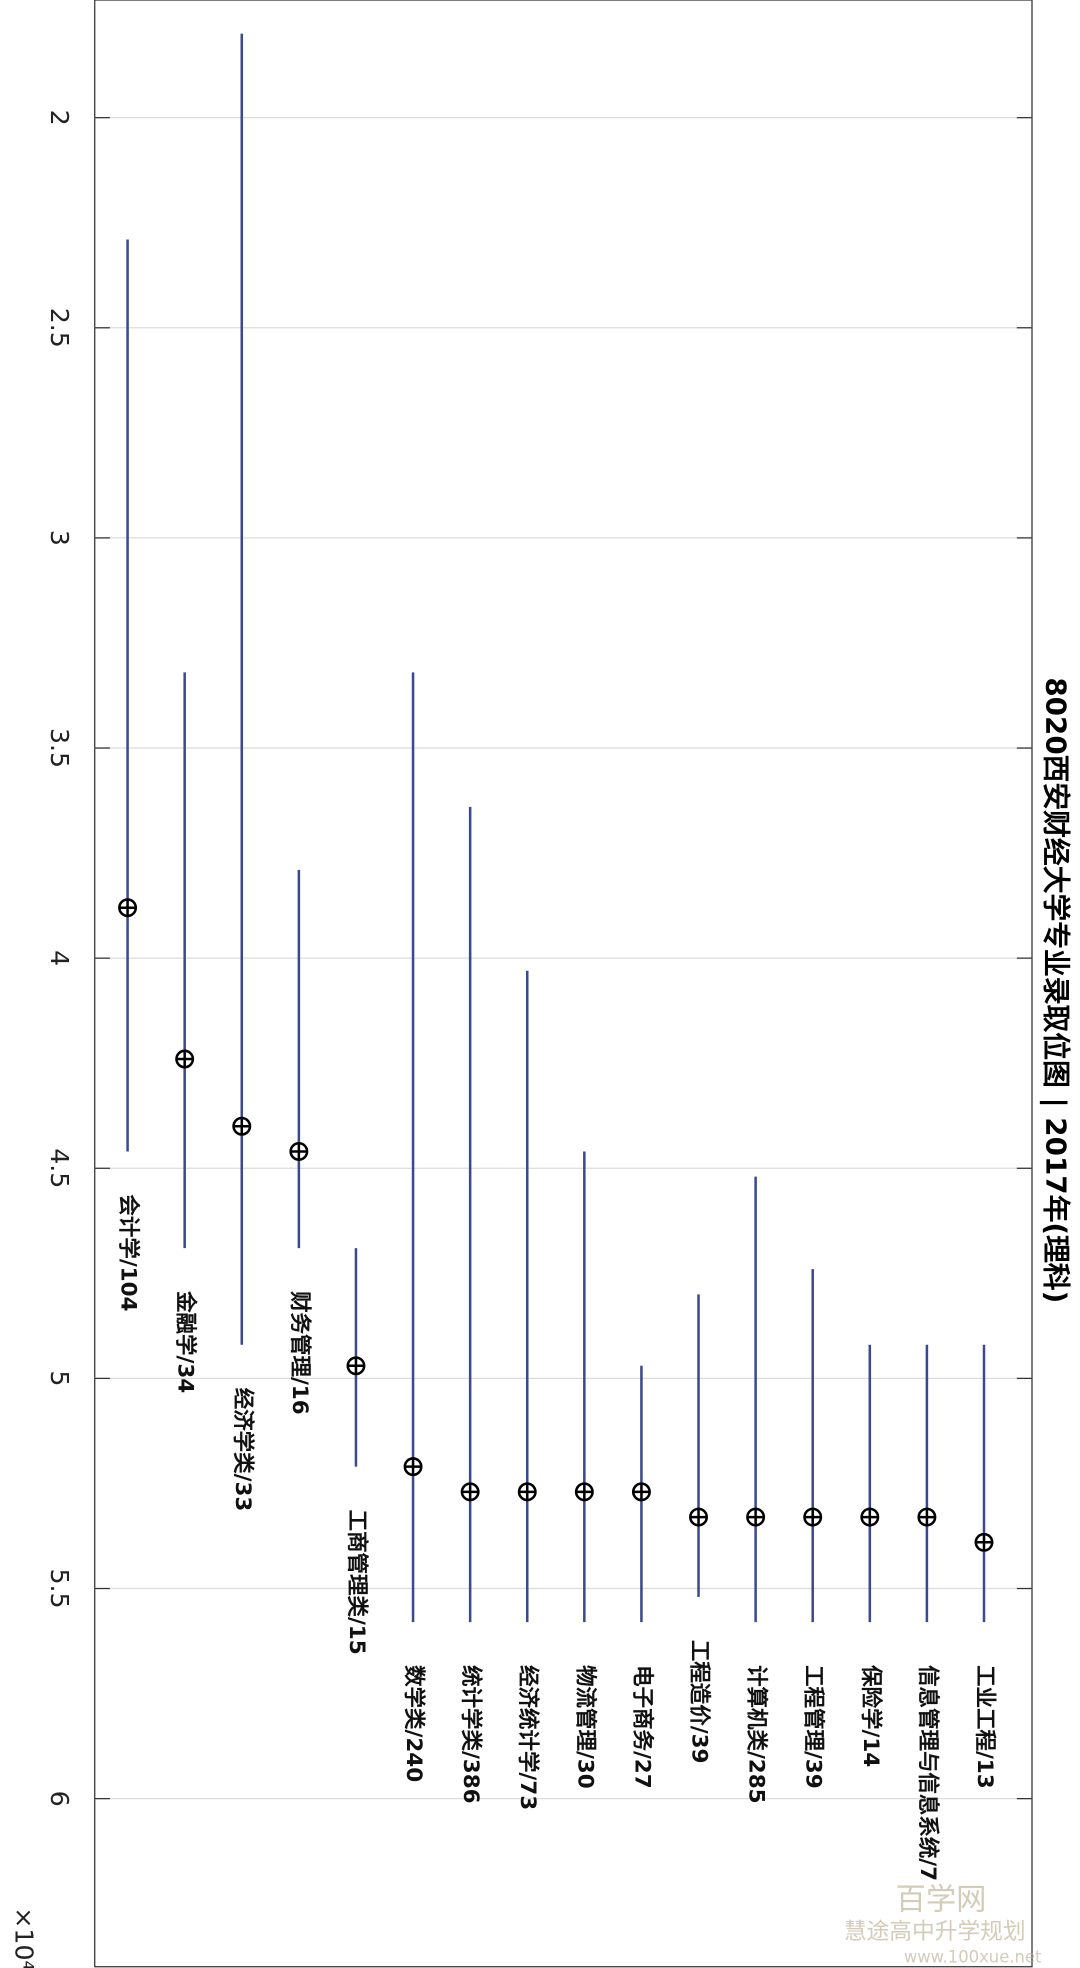  Describe the element at coordinates (585, 1727) in the screenshot. I see `category-label: 物流管理/30` at that location.